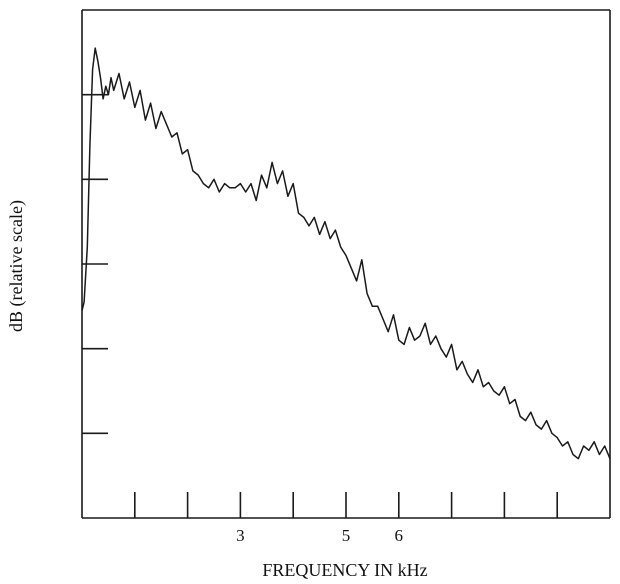 Image resolution: width=620 pixels, height=584 pixels. What do you see at coordinates (319, 535) in the screenshot?
I see `x-tick-labels: 3 5 6` at bounding box center [319, 535].